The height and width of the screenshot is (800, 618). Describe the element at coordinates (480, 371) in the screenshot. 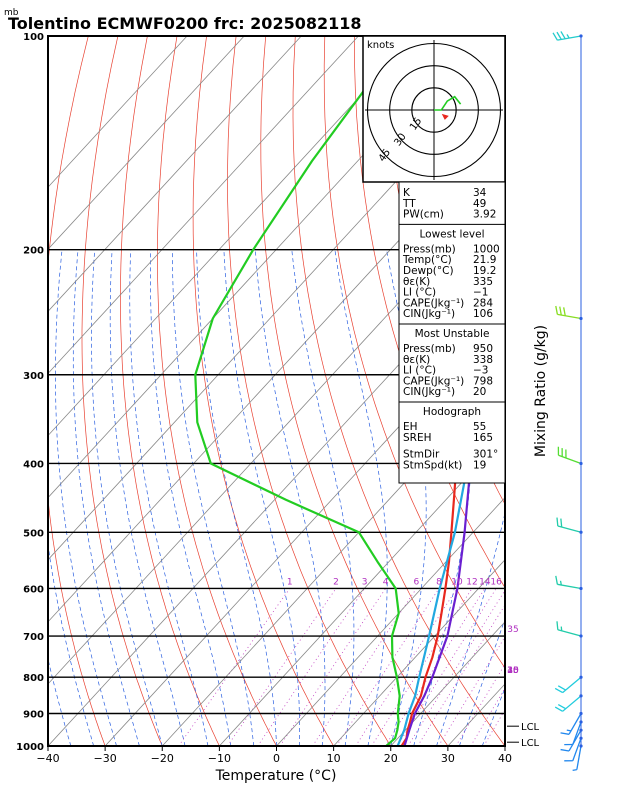

I see `index-value: −3` at that location.